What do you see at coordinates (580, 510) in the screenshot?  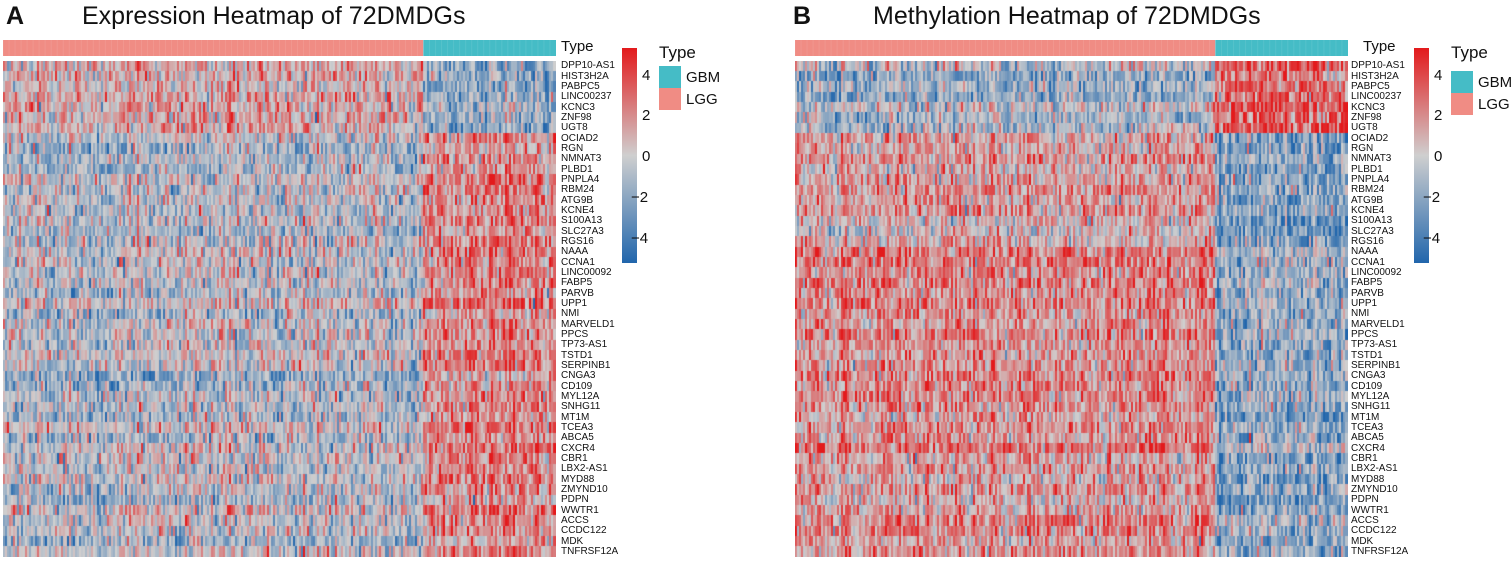 I see `gene-label: WWTR1` at bounding box center [580, 510].